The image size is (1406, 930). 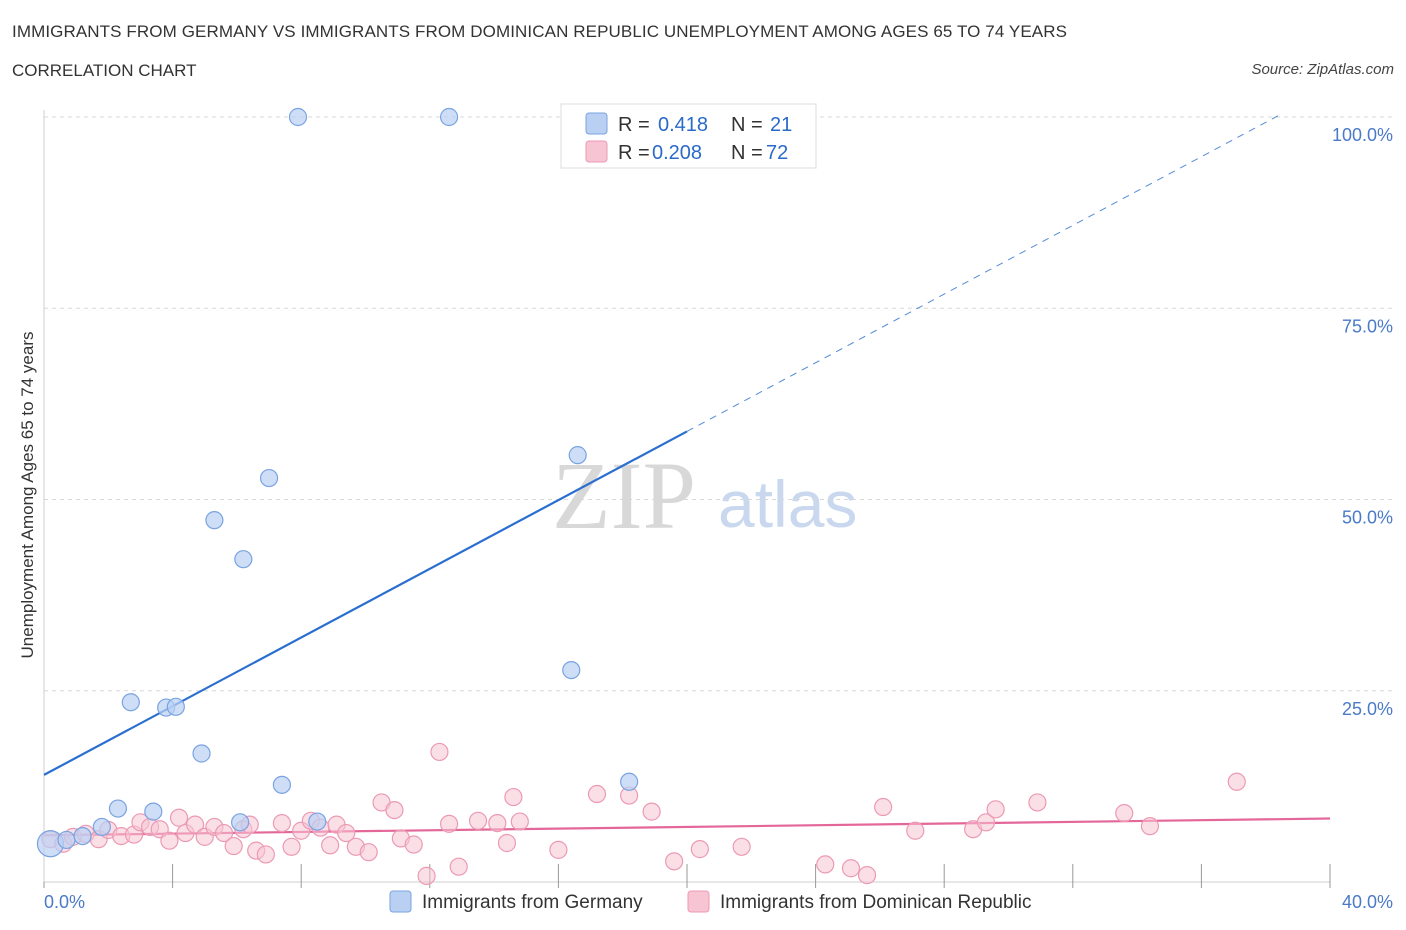 I want to click on bottom-legend-label-germany: Immigrants from Germany, so click(x=532, y=902).